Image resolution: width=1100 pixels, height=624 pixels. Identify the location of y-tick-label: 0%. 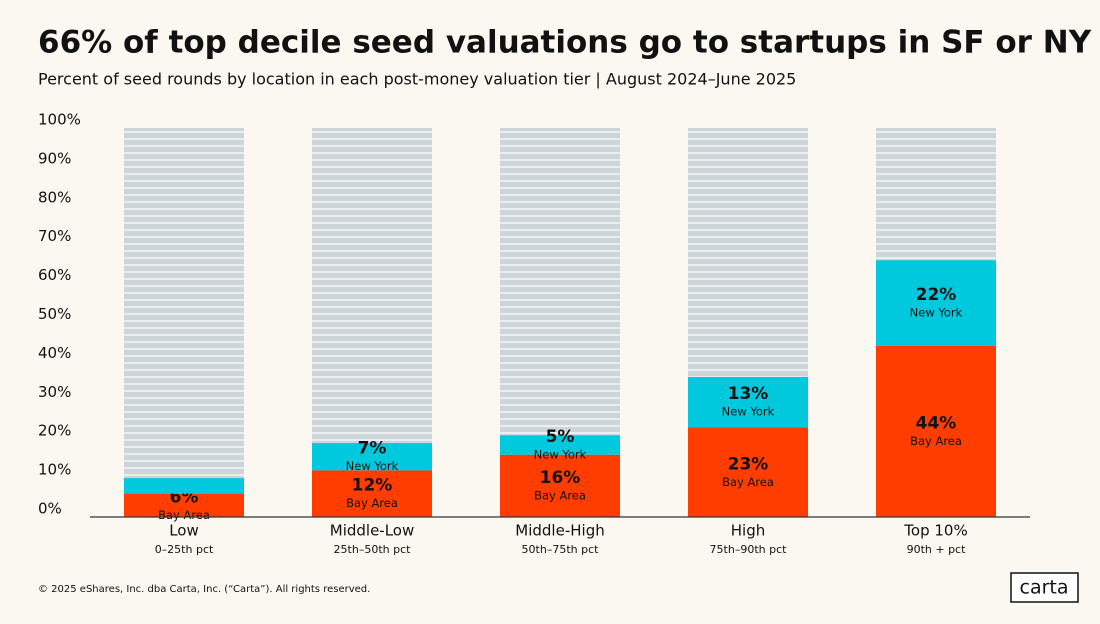
(50, 509).